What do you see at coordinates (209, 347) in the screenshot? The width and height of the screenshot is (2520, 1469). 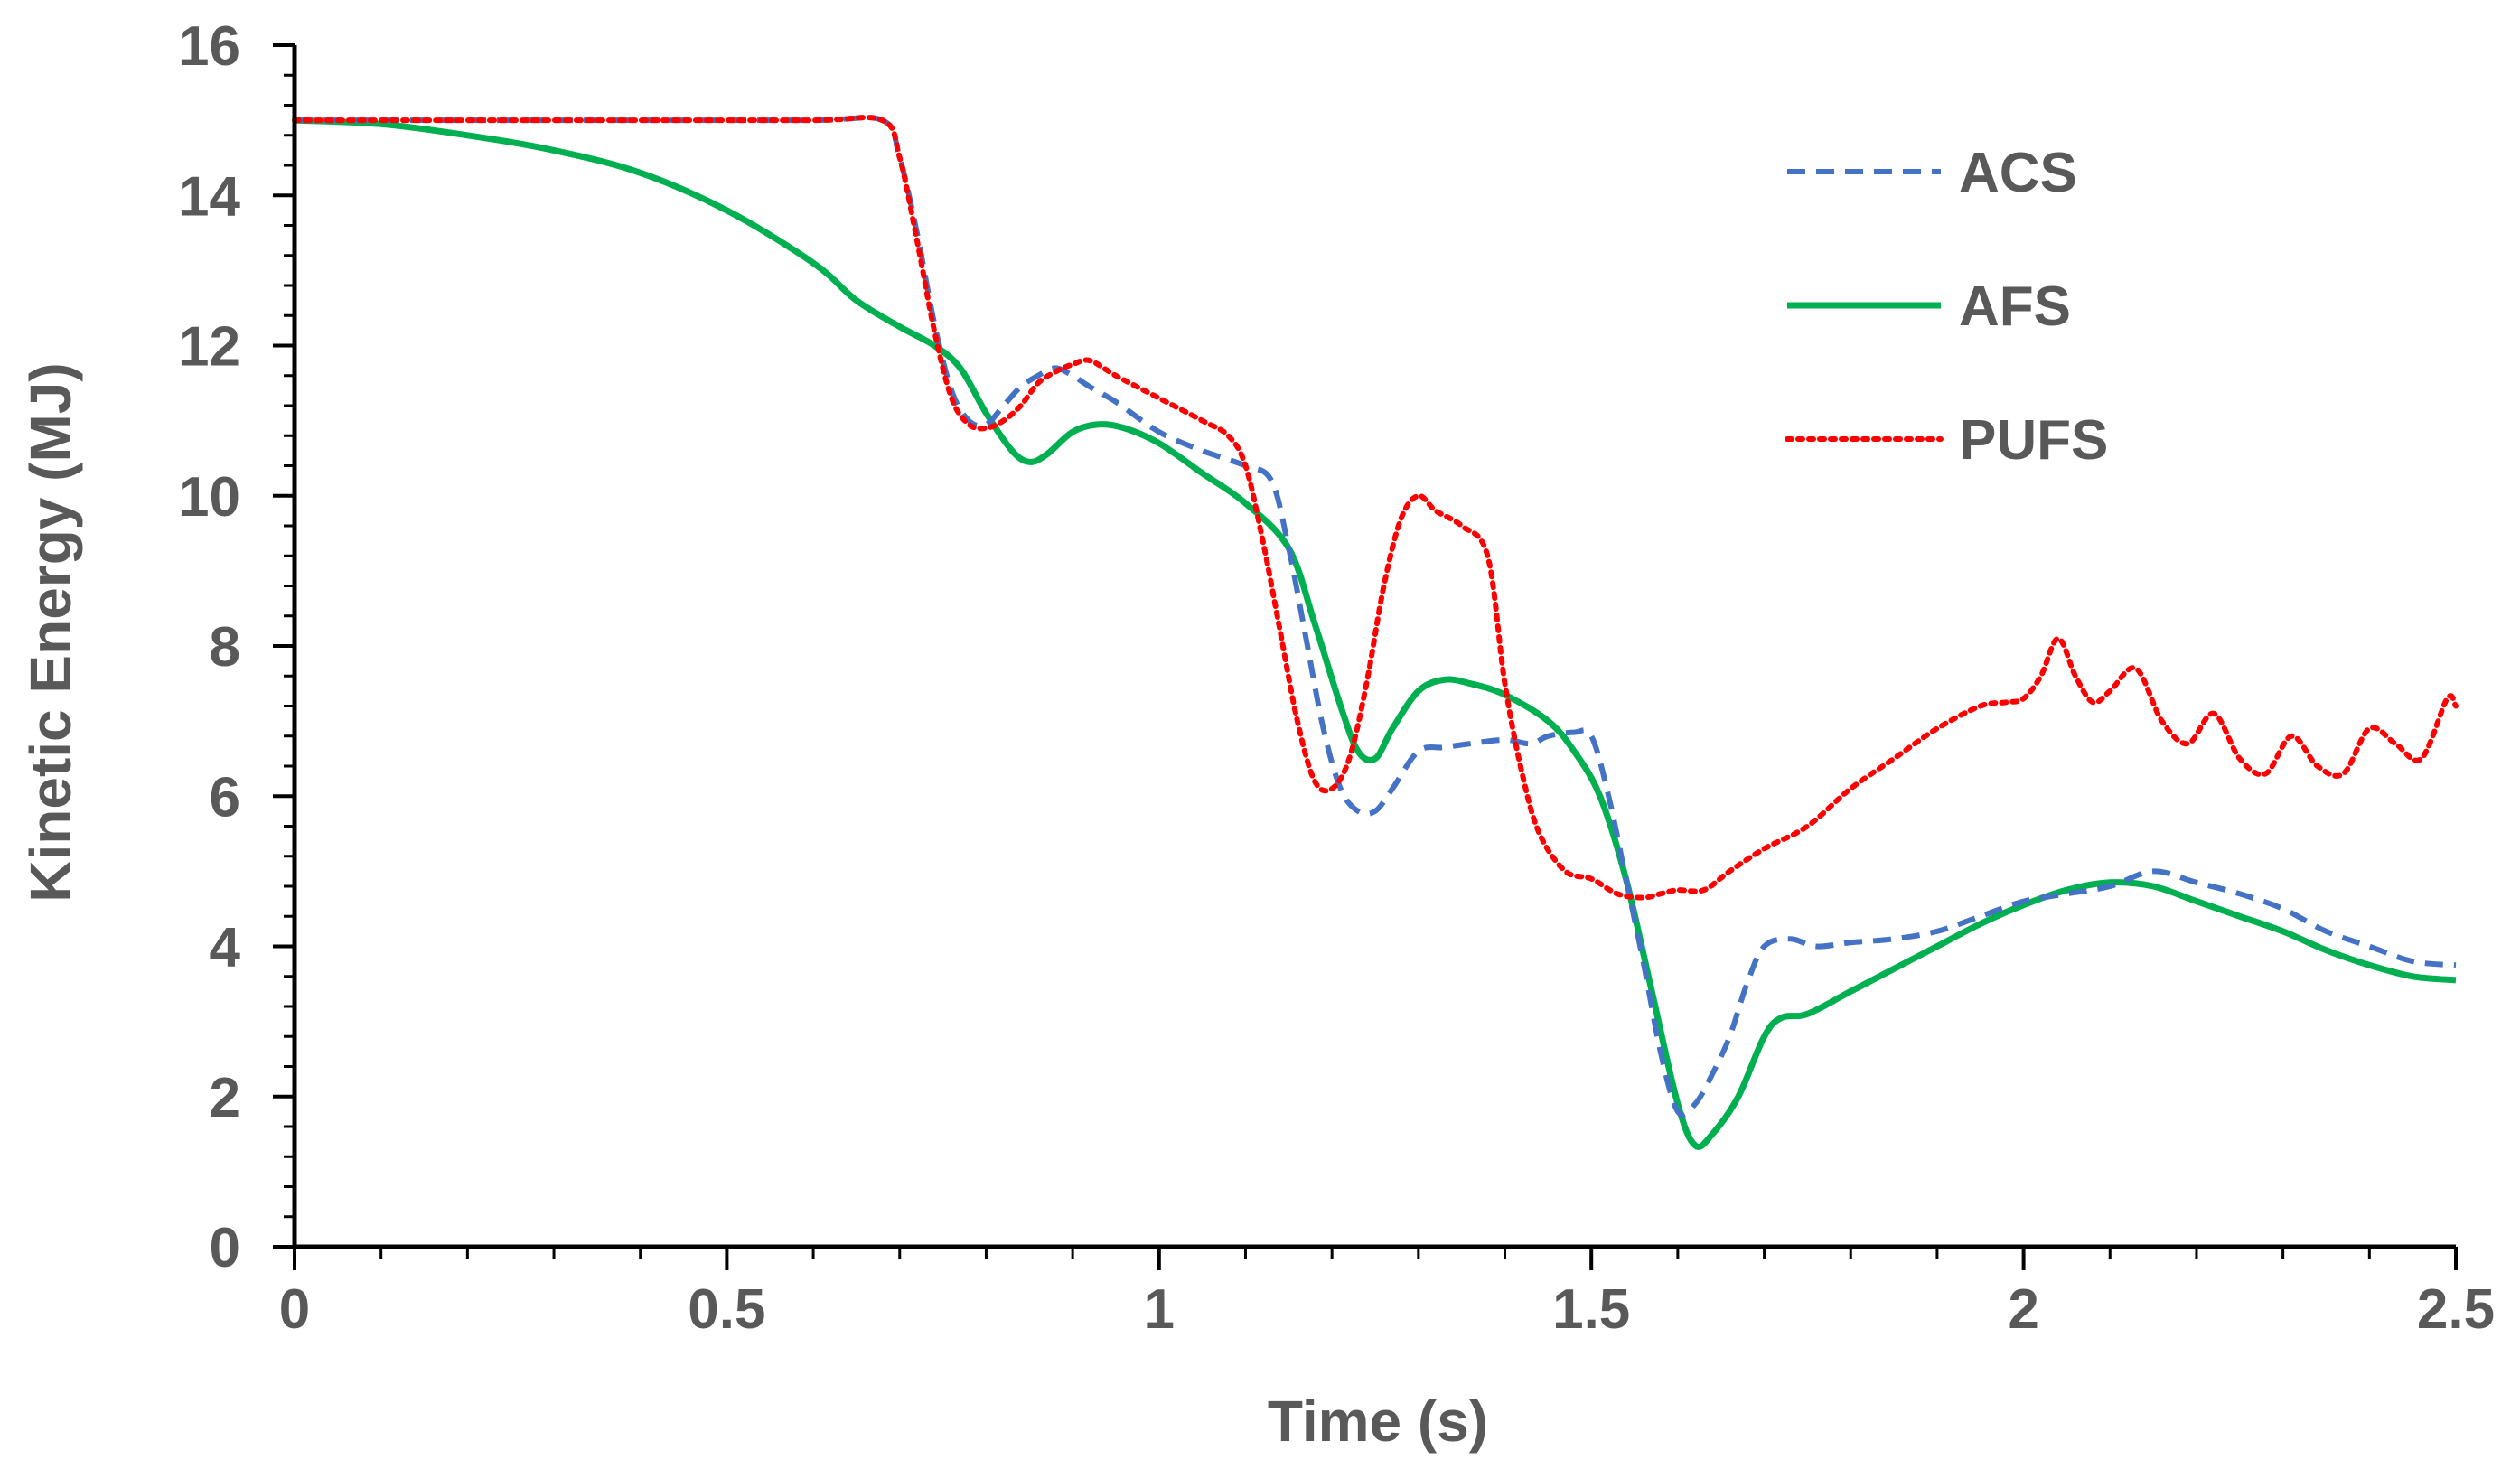 I see `y-tick-label: 12` at bounding box center [209, 347].